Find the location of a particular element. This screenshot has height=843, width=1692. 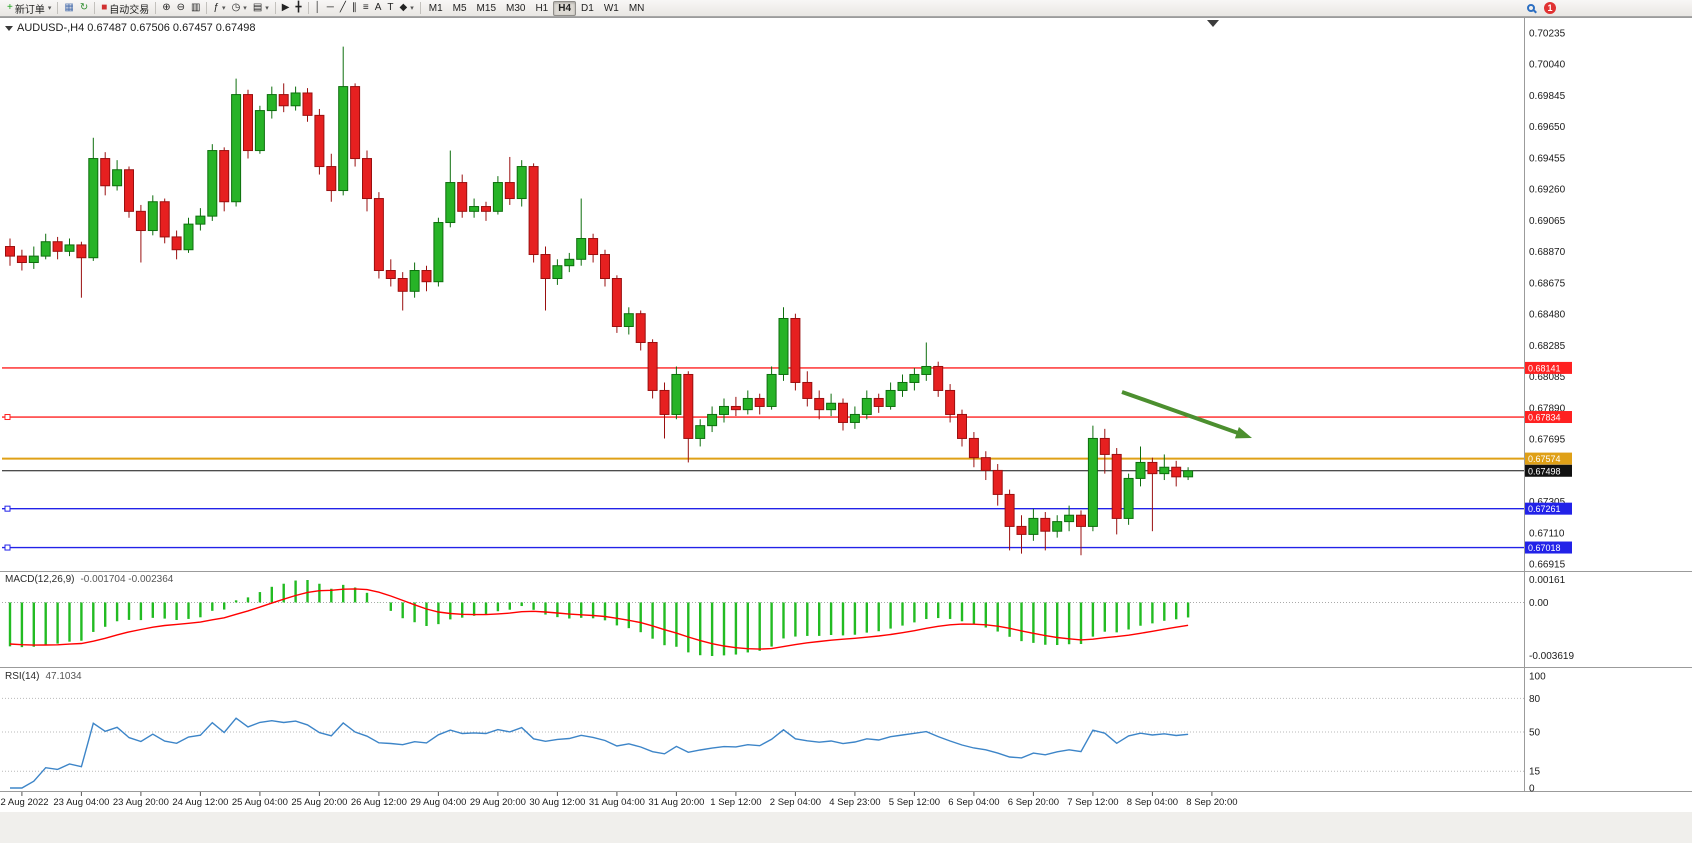

price-tag-0.67498: 0.67498 is located at coordinates (1548, 470).